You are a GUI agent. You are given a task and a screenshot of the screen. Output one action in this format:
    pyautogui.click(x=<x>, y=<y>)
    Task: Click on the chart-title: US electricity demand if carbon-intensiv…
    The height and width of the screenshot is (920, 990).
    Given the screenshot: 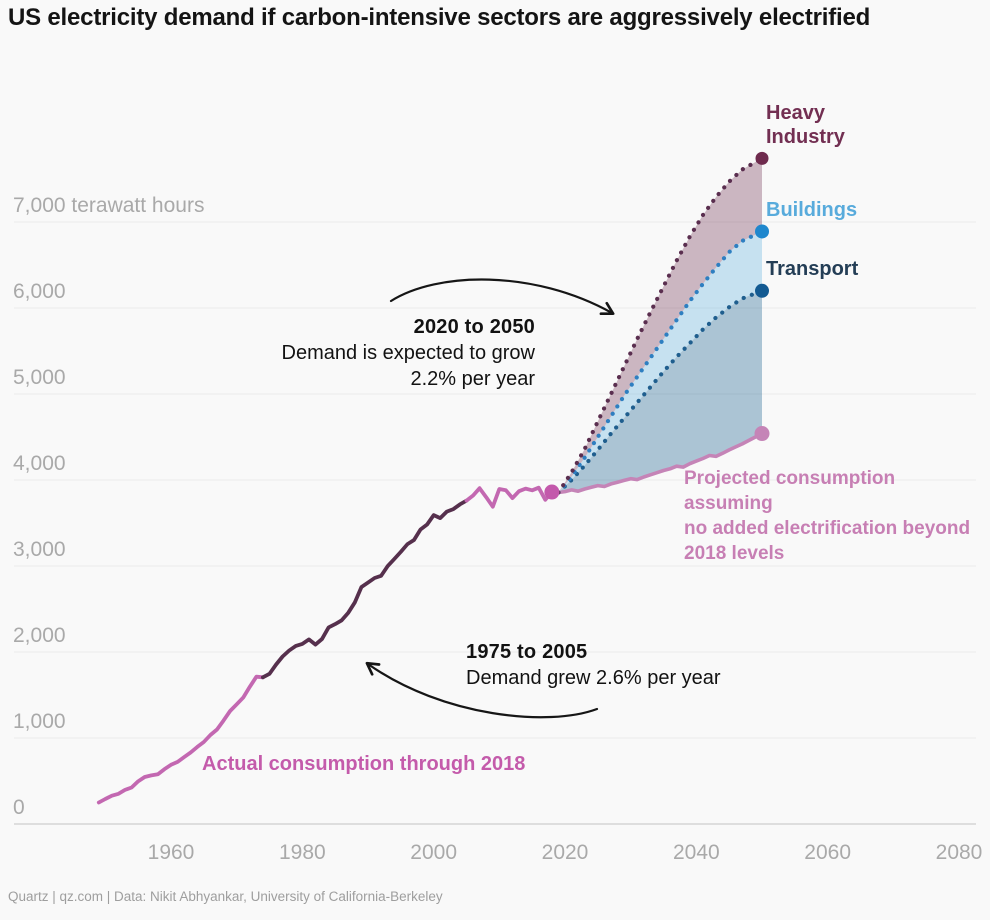 What is the action you would take?
    pyautogui.click(x=439, y=17)
    